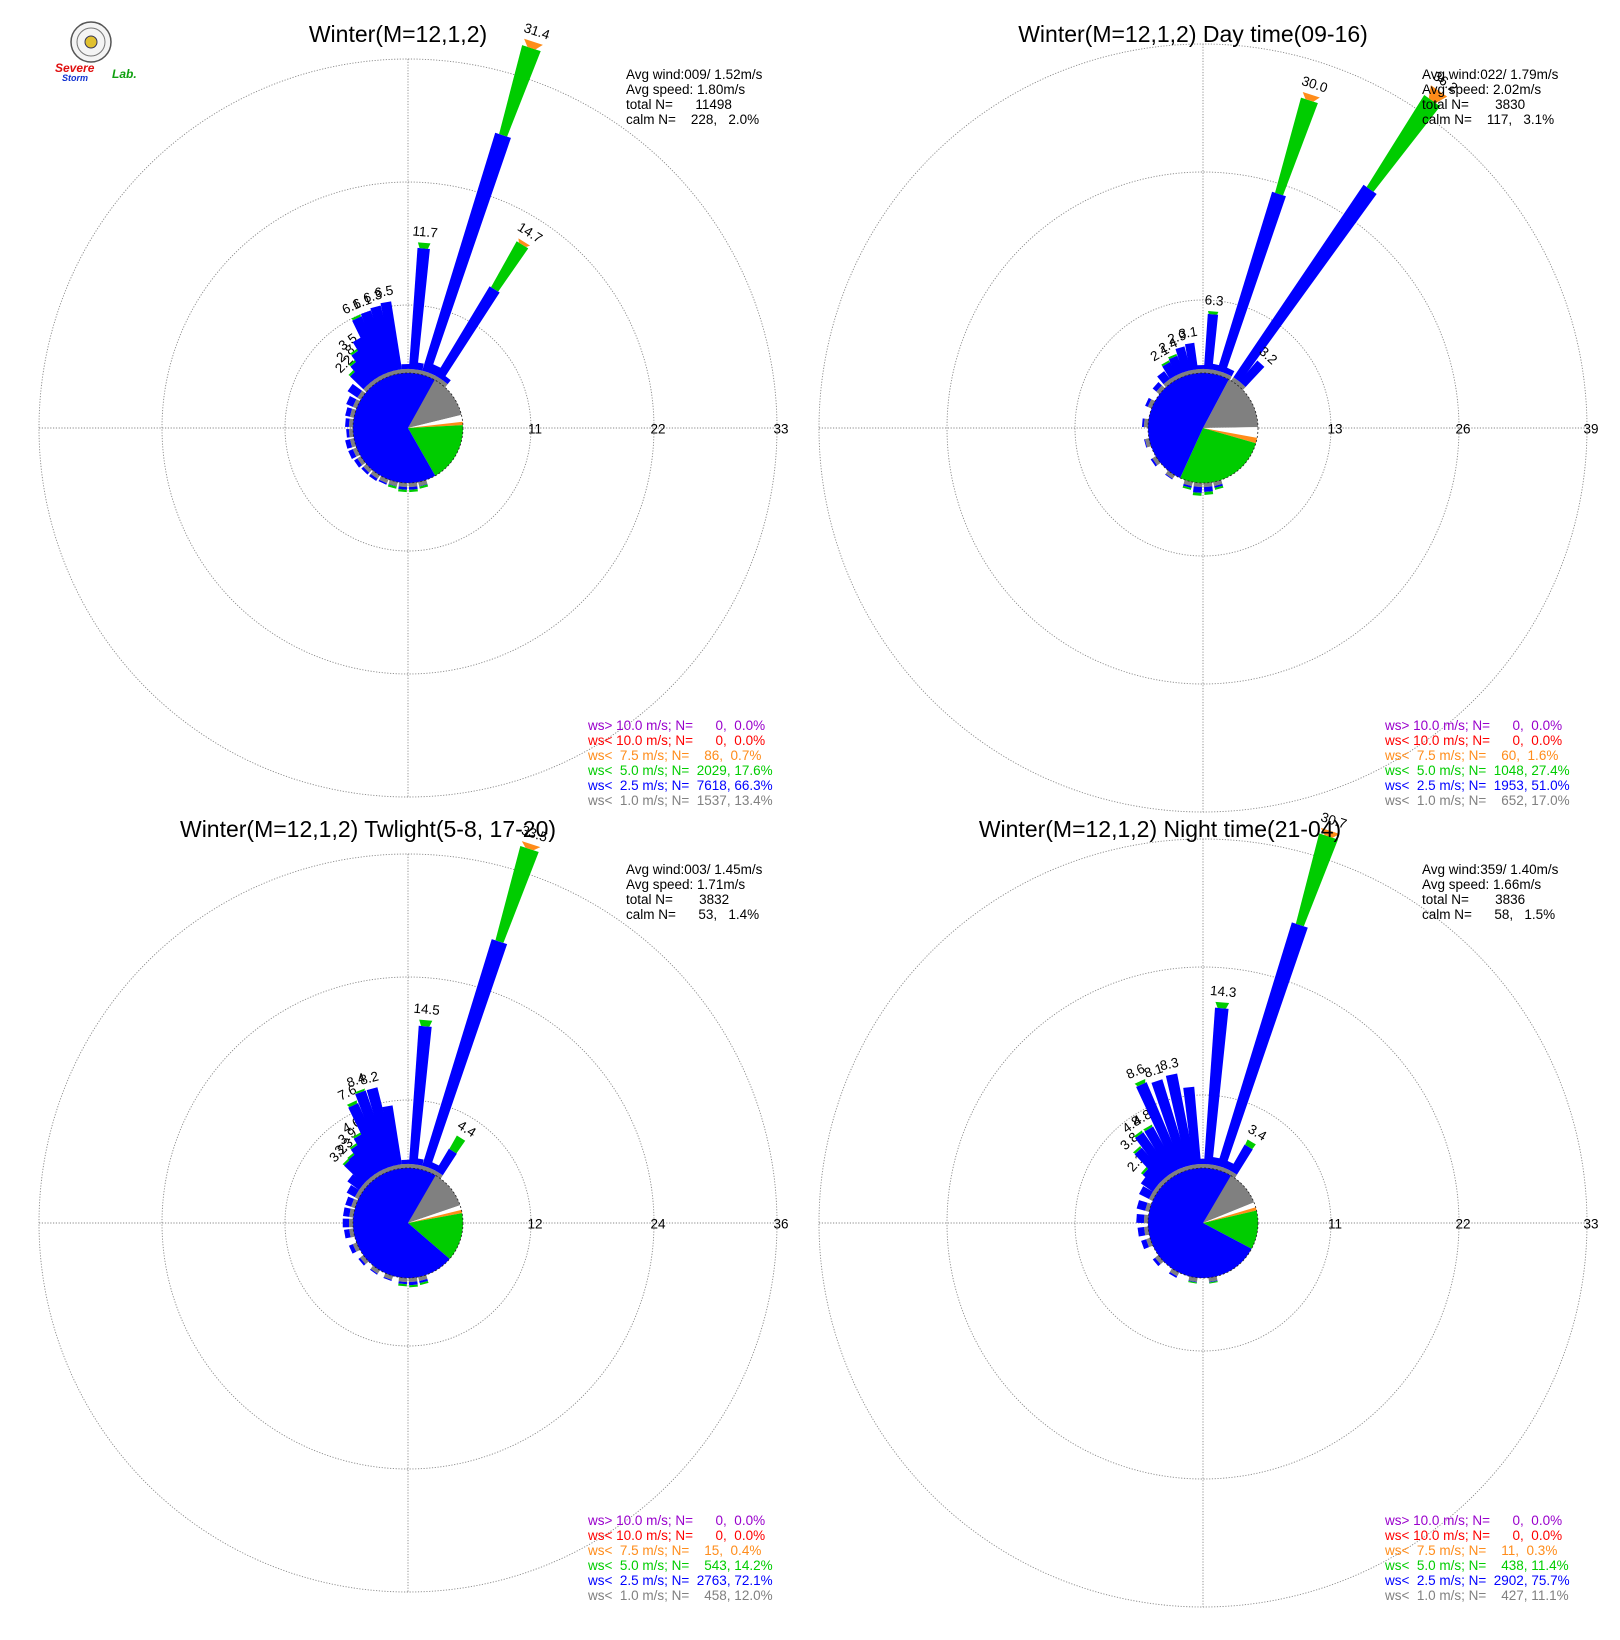 The height and width of the screenshot is (1640, 1620). I want to click on bar-label: 2.9, so click(1177, 337).